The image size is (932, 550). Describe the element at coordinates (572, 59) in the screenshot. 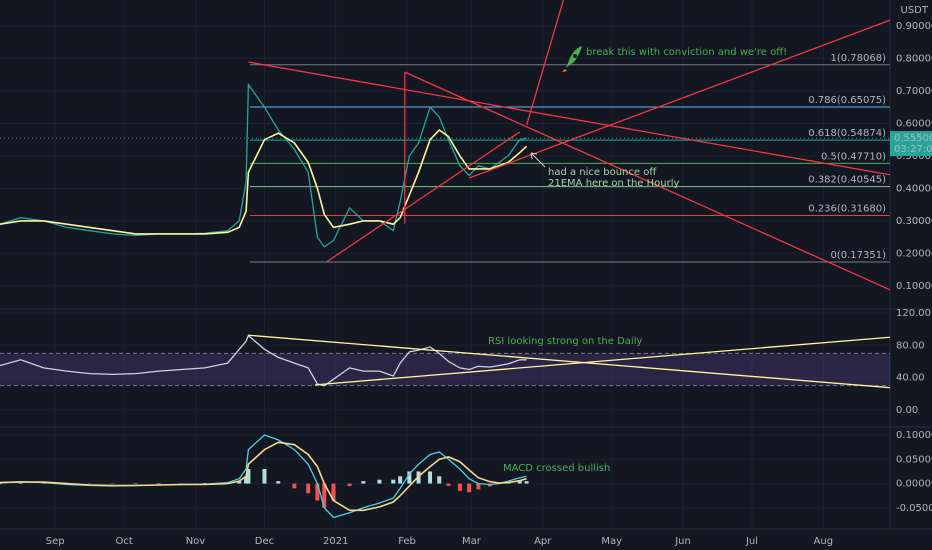

I see `rocket-icon` at that location.